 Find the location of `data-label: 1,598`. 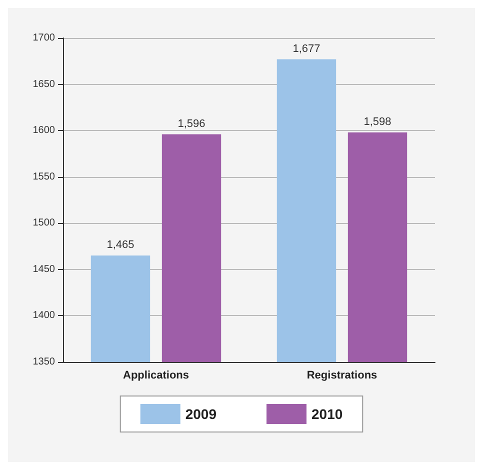

data-label: 1,598 is located at coordinates (378, 122).